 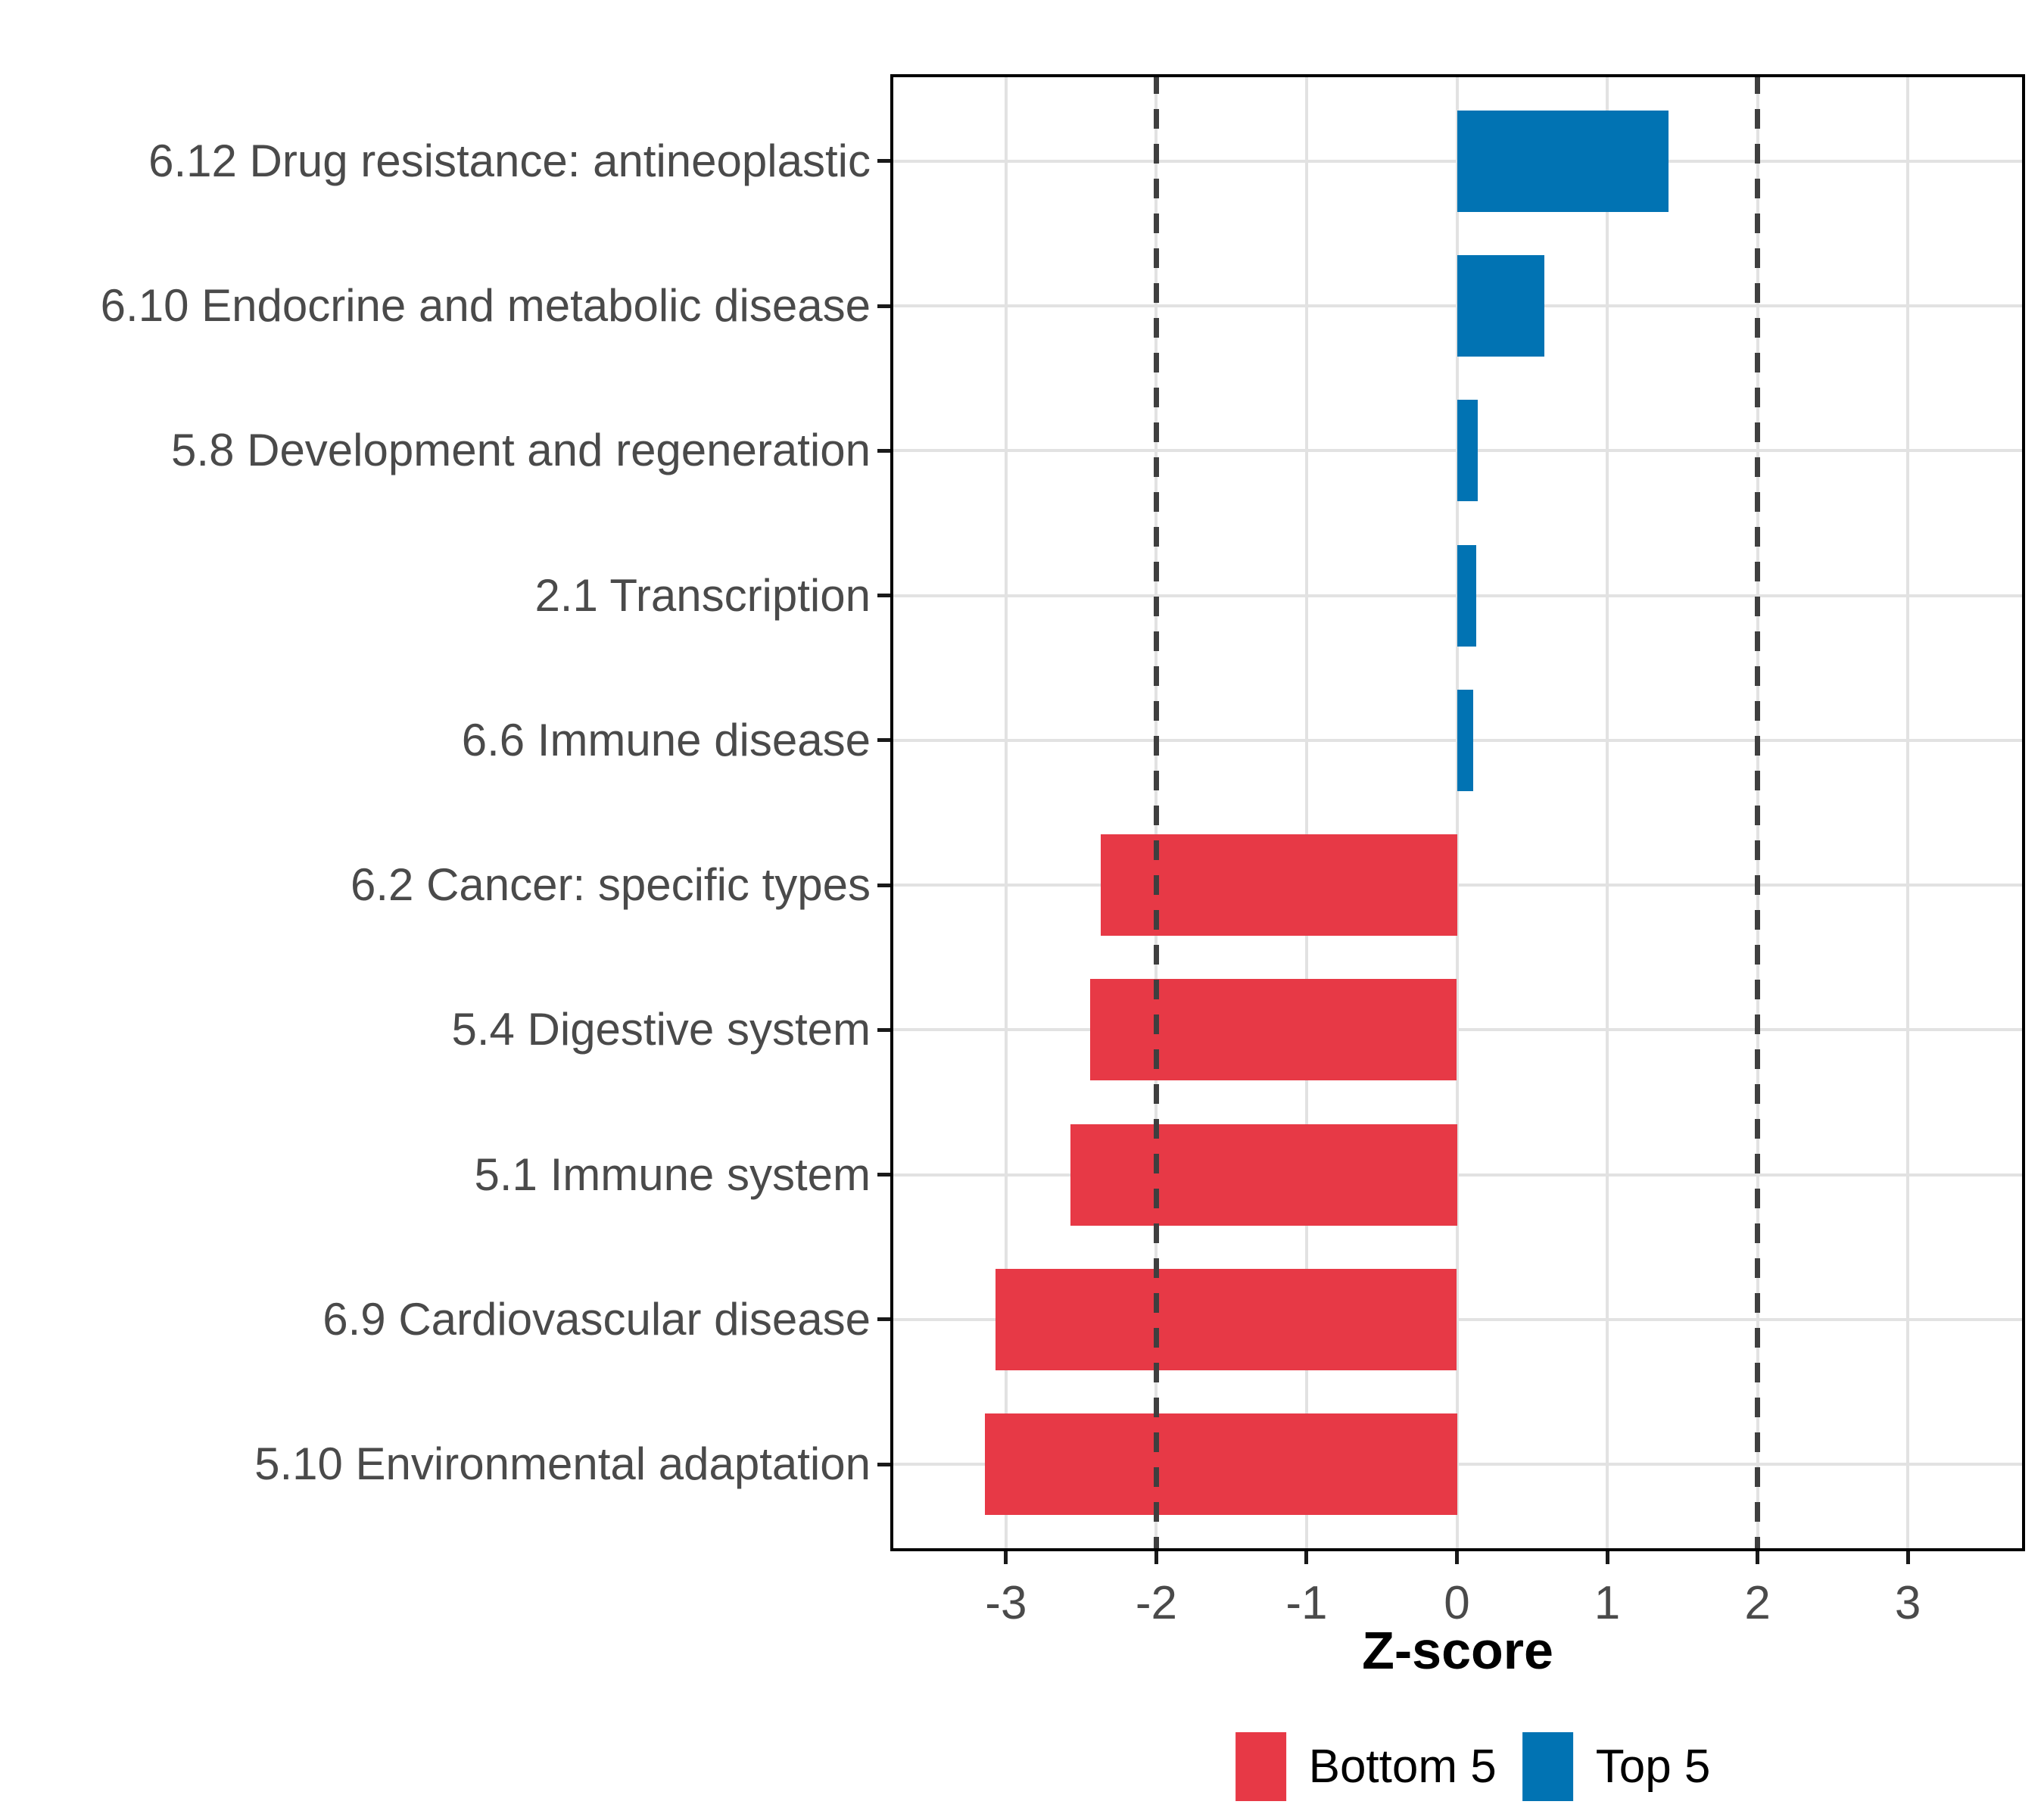 What do you see at coordinates (672, 1174) in the screenshot?
I see `y-axis-label: 5.1 Immune system` at bounding box center [672, 1174].